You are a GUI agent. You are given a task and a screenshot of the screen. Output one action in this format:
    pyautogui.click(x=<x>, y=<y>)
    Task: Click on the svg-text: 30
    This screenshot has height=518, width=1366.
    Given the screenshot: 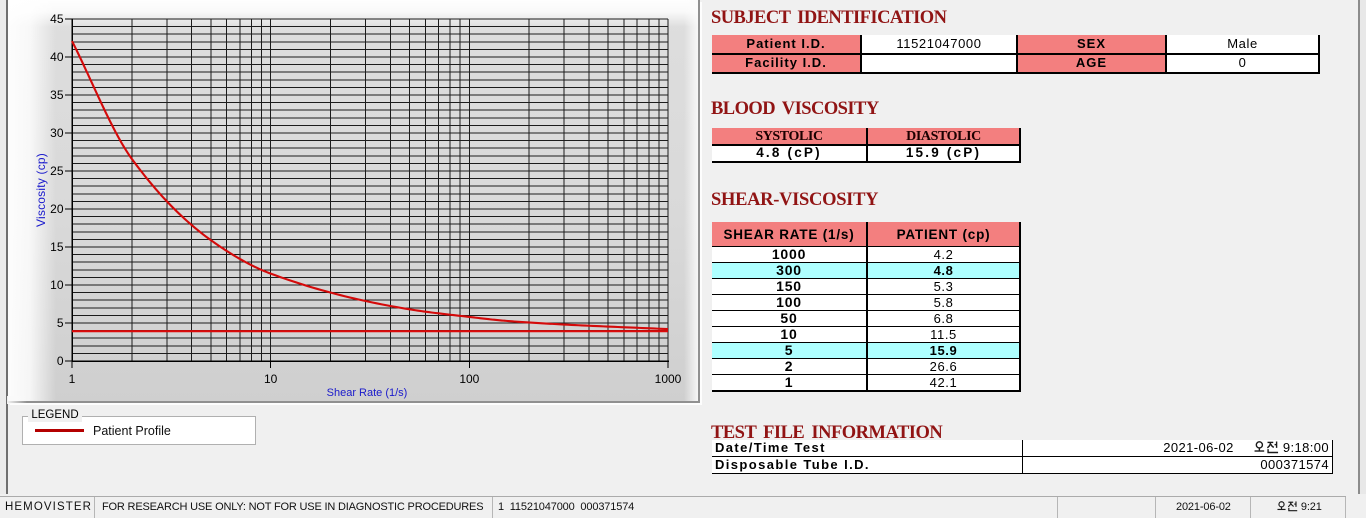 What is the action you would take?
    pyautogui.click(x=57, y=133)
    